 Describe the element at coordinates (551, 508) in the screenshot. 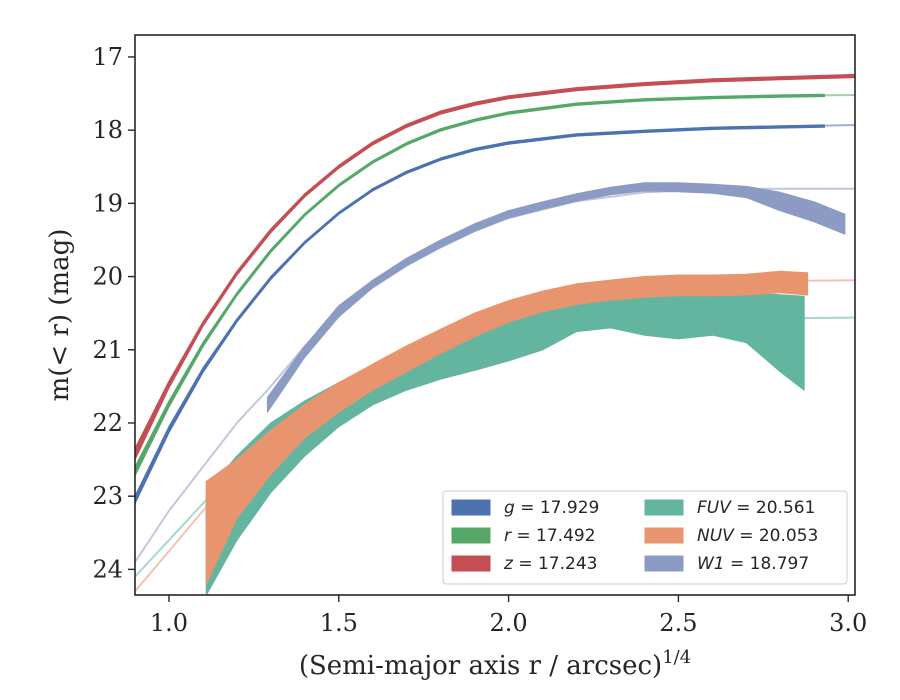

I see `legend-label-g: g = 17.929` at that location.